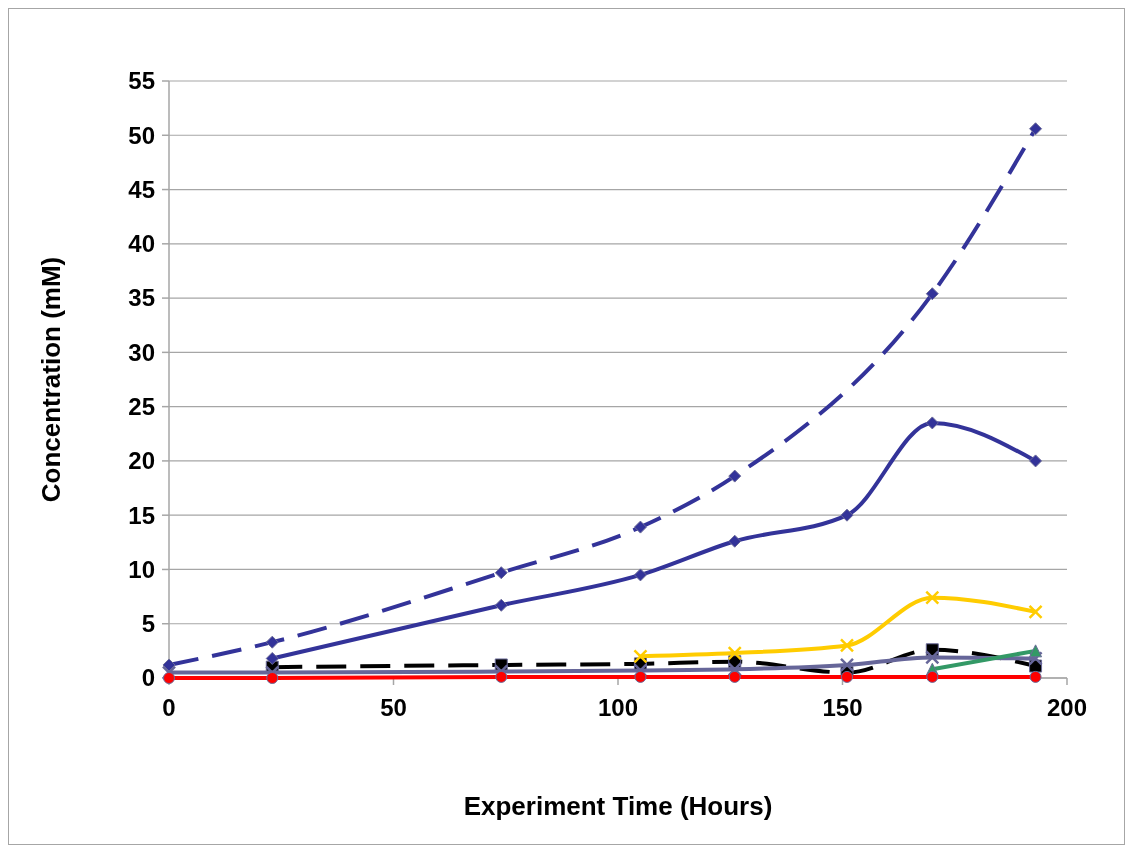 The image size is (1133, 853). I want to click on y-tick-label: 15, so click(141, 515).